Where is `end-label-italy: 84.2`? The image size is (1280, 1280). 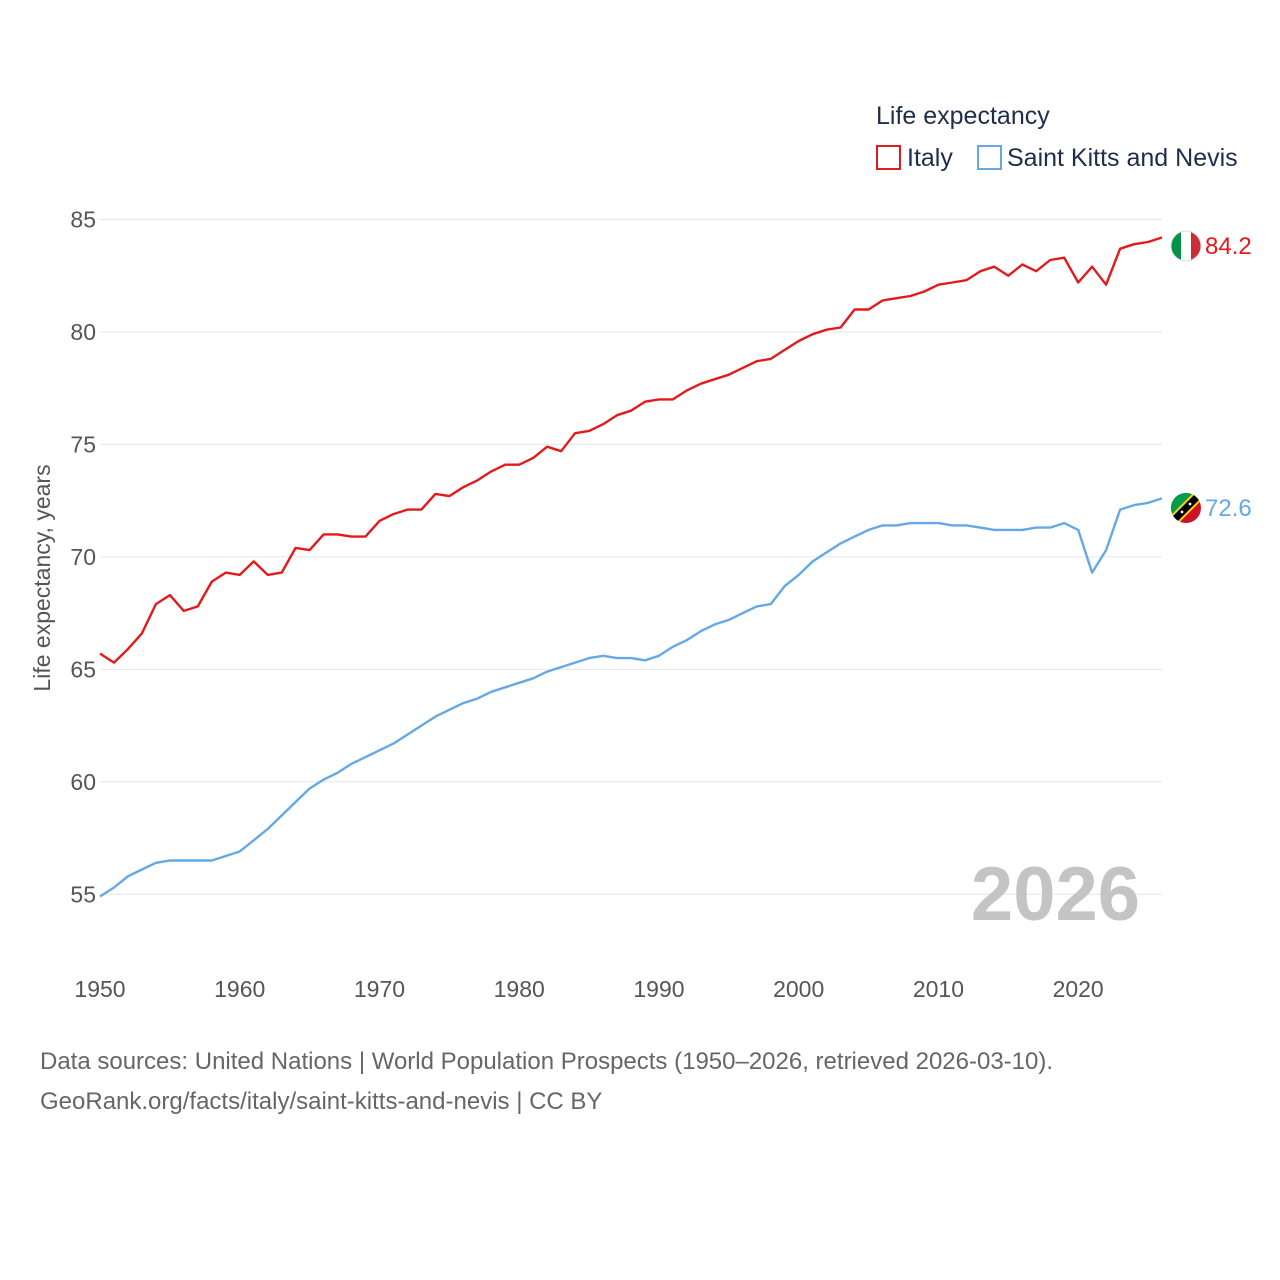 end-label-italy: 84.2 is located at coordinates (1228, 246).